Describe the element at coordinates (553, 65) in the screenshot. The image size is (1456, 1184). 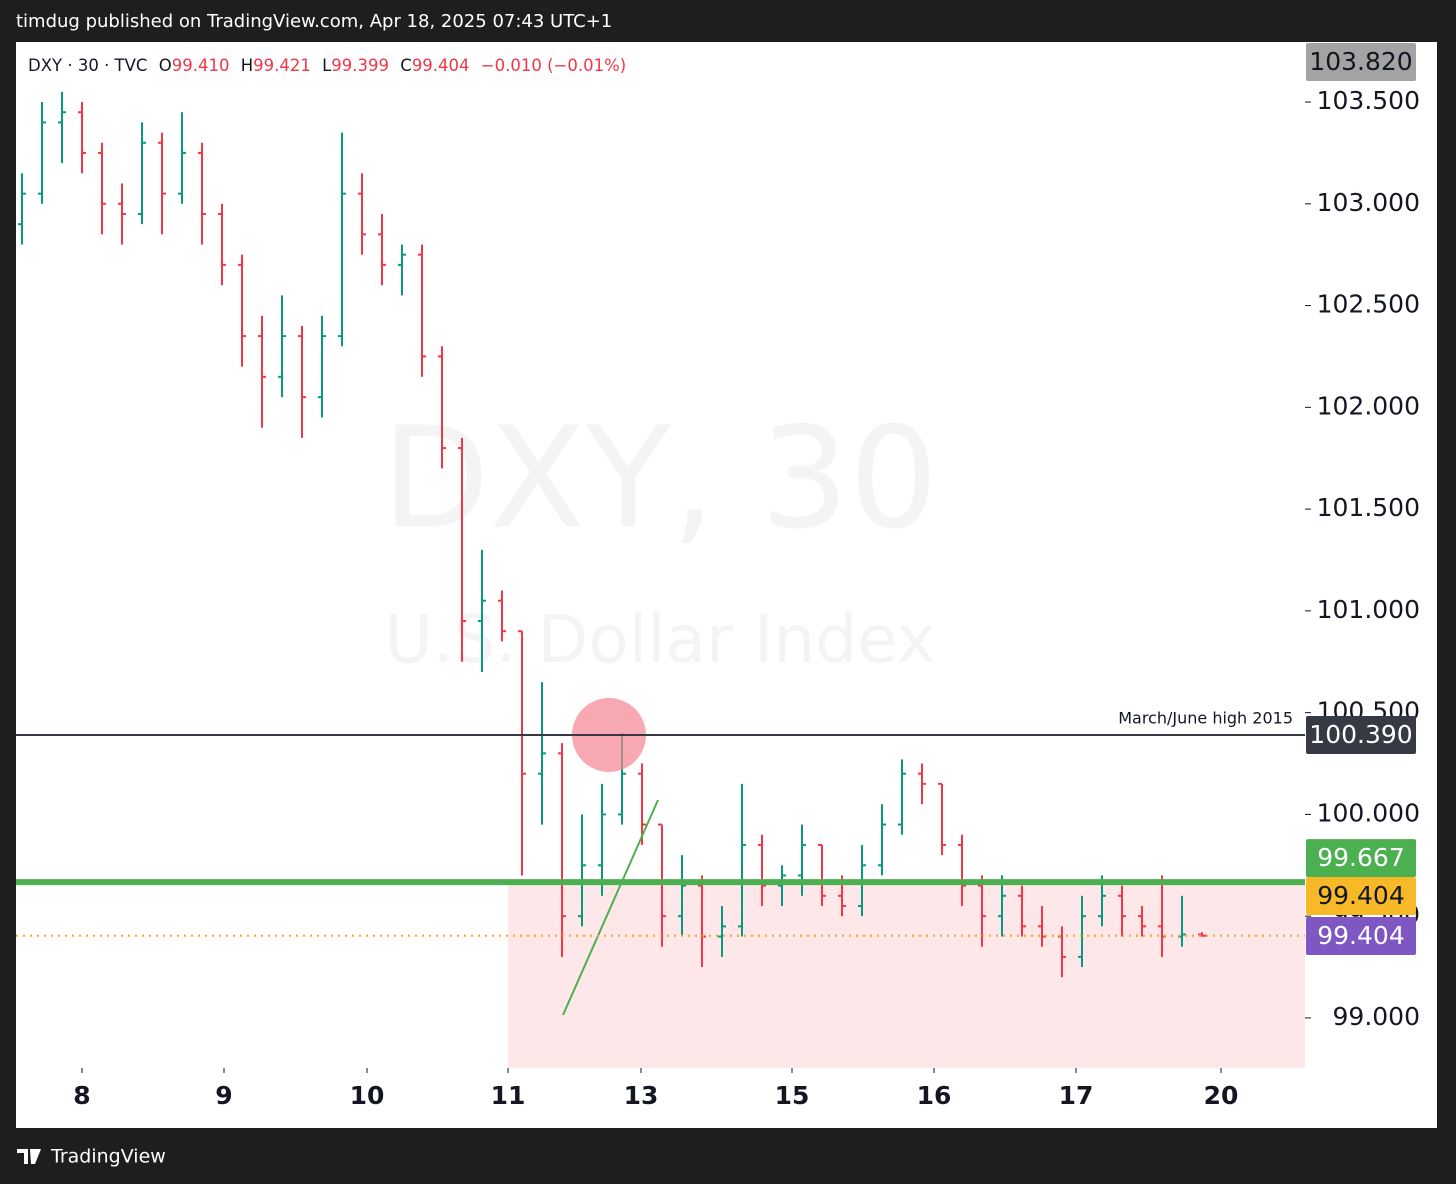
I see `legend-change: −0.010 (−0.01%)` at that location.